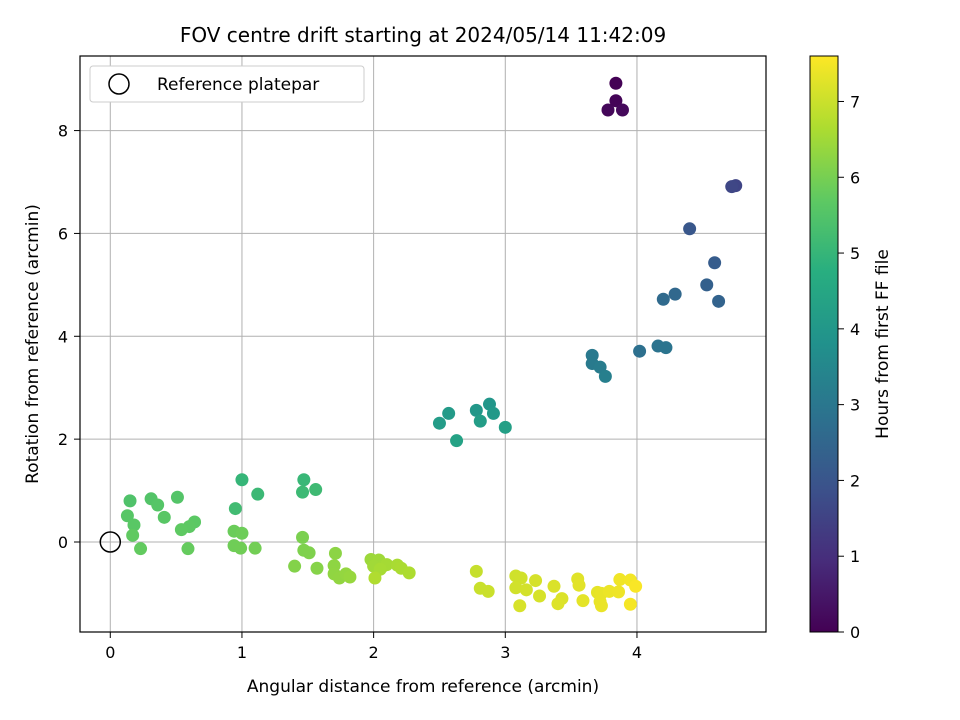  Describe the element at coordinates (855, 253) in the screenshot. I see `colorbar-tick-label: 5` at that location.